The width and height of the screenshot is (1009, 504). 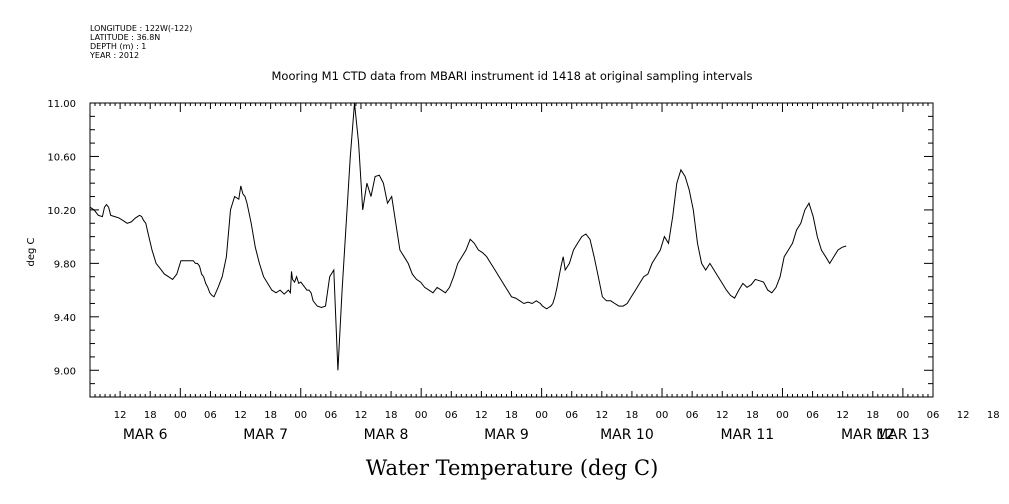 What do you see at coordinates (748, 435) in the screenshot?
I see `x-day-label: MAR 11` at bounding box center [748, 435].